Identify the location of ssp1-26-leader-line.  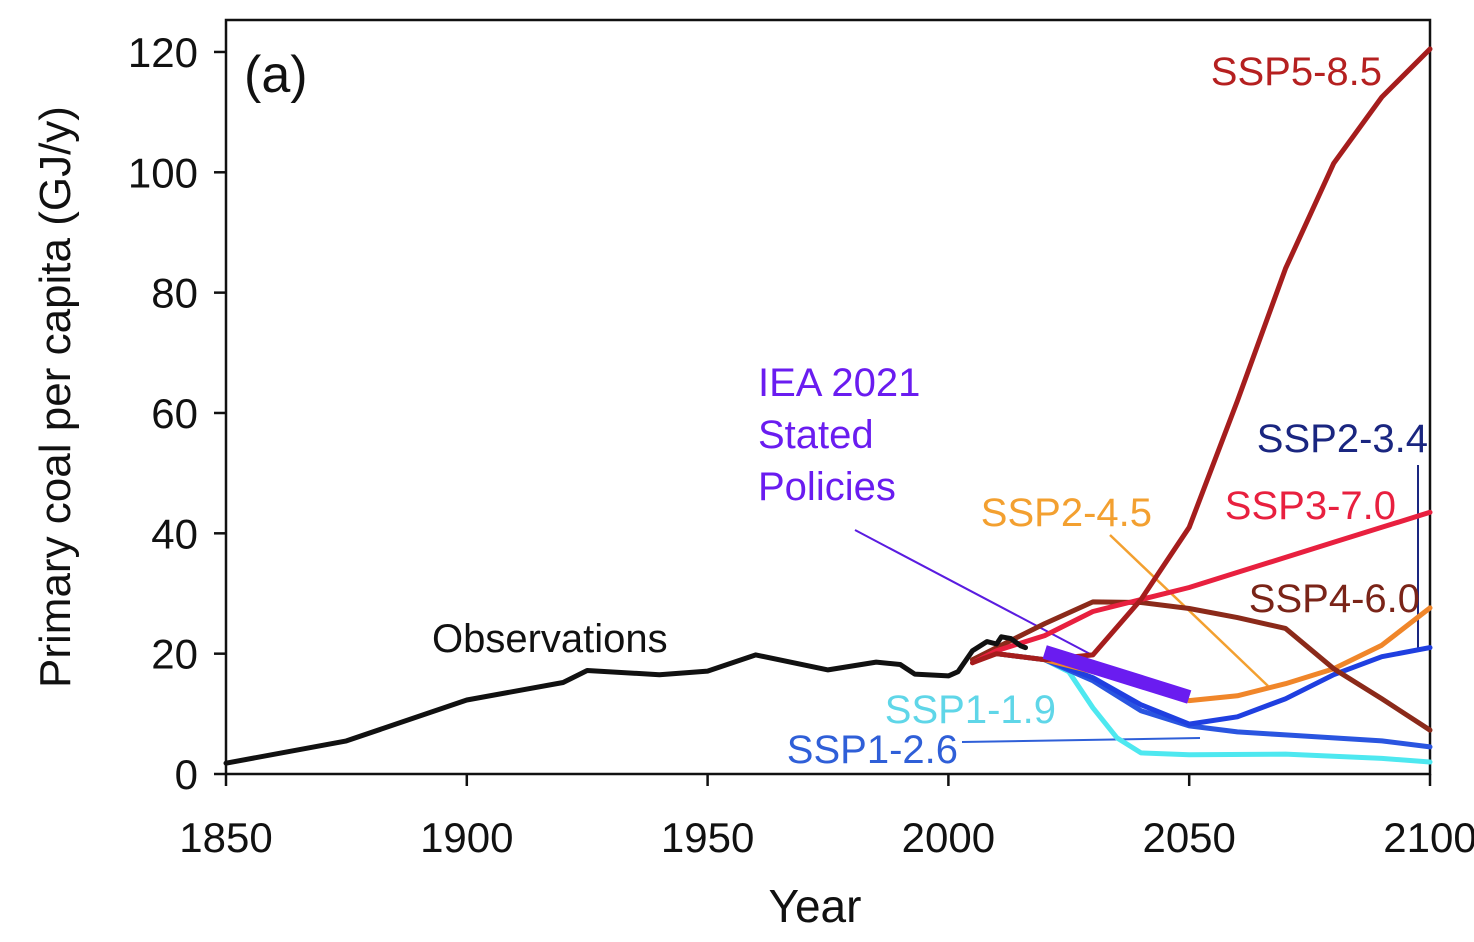
(1081, 740).